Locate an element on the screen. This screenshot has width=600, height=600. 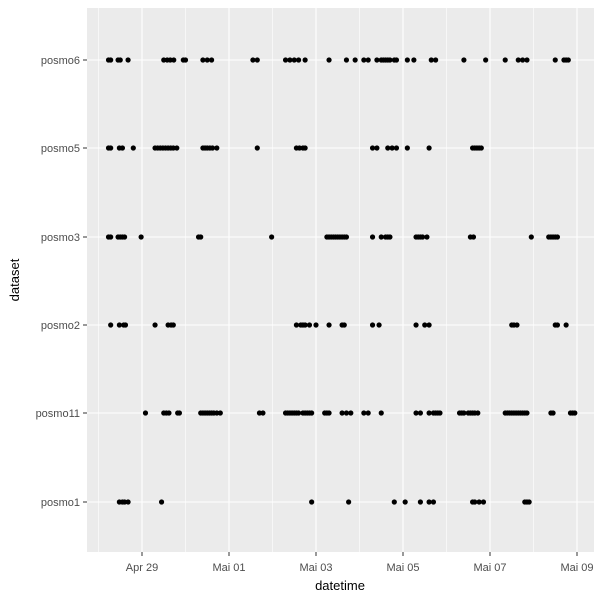
y-tick-label-posmo1: posmo1 is located at coordinates (60, 503).